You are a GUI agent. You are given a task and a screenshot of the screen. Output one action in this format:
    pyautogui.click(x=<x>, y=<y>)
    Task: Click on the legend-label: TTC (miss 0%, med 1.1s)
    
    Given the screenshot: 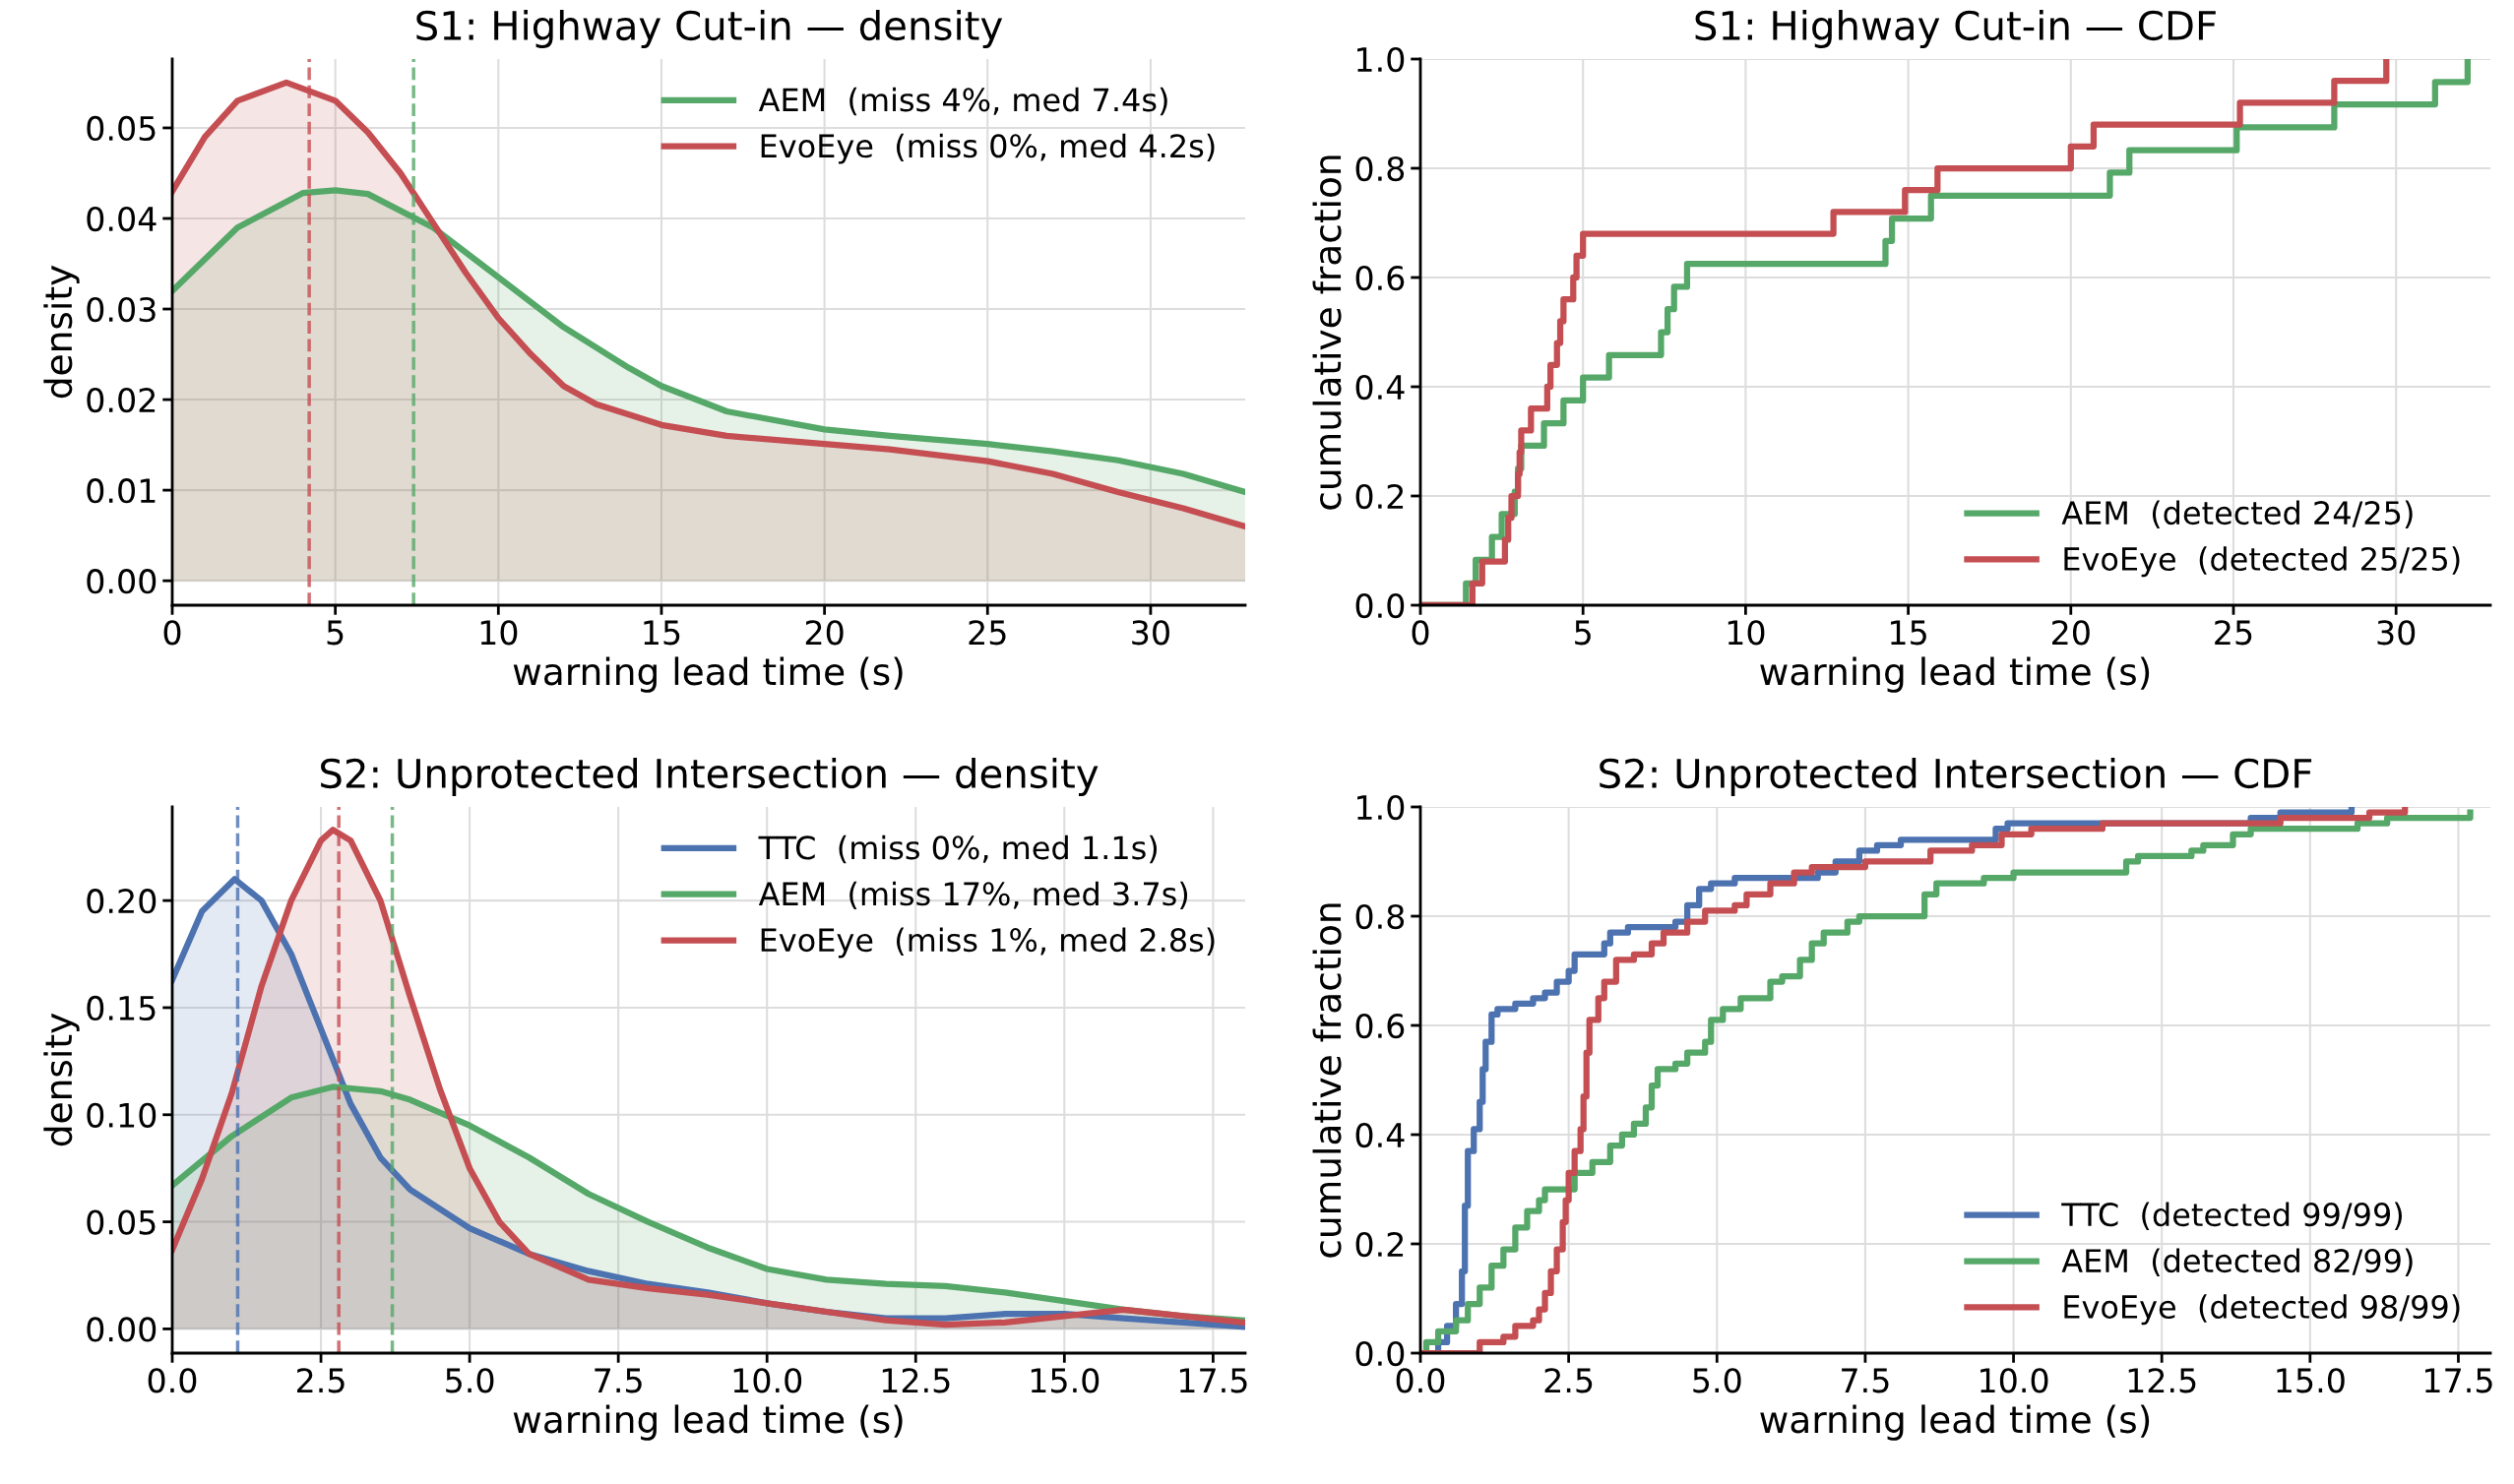 What is the action you would take?
    pyautogui.click(x=958, y=850)
    